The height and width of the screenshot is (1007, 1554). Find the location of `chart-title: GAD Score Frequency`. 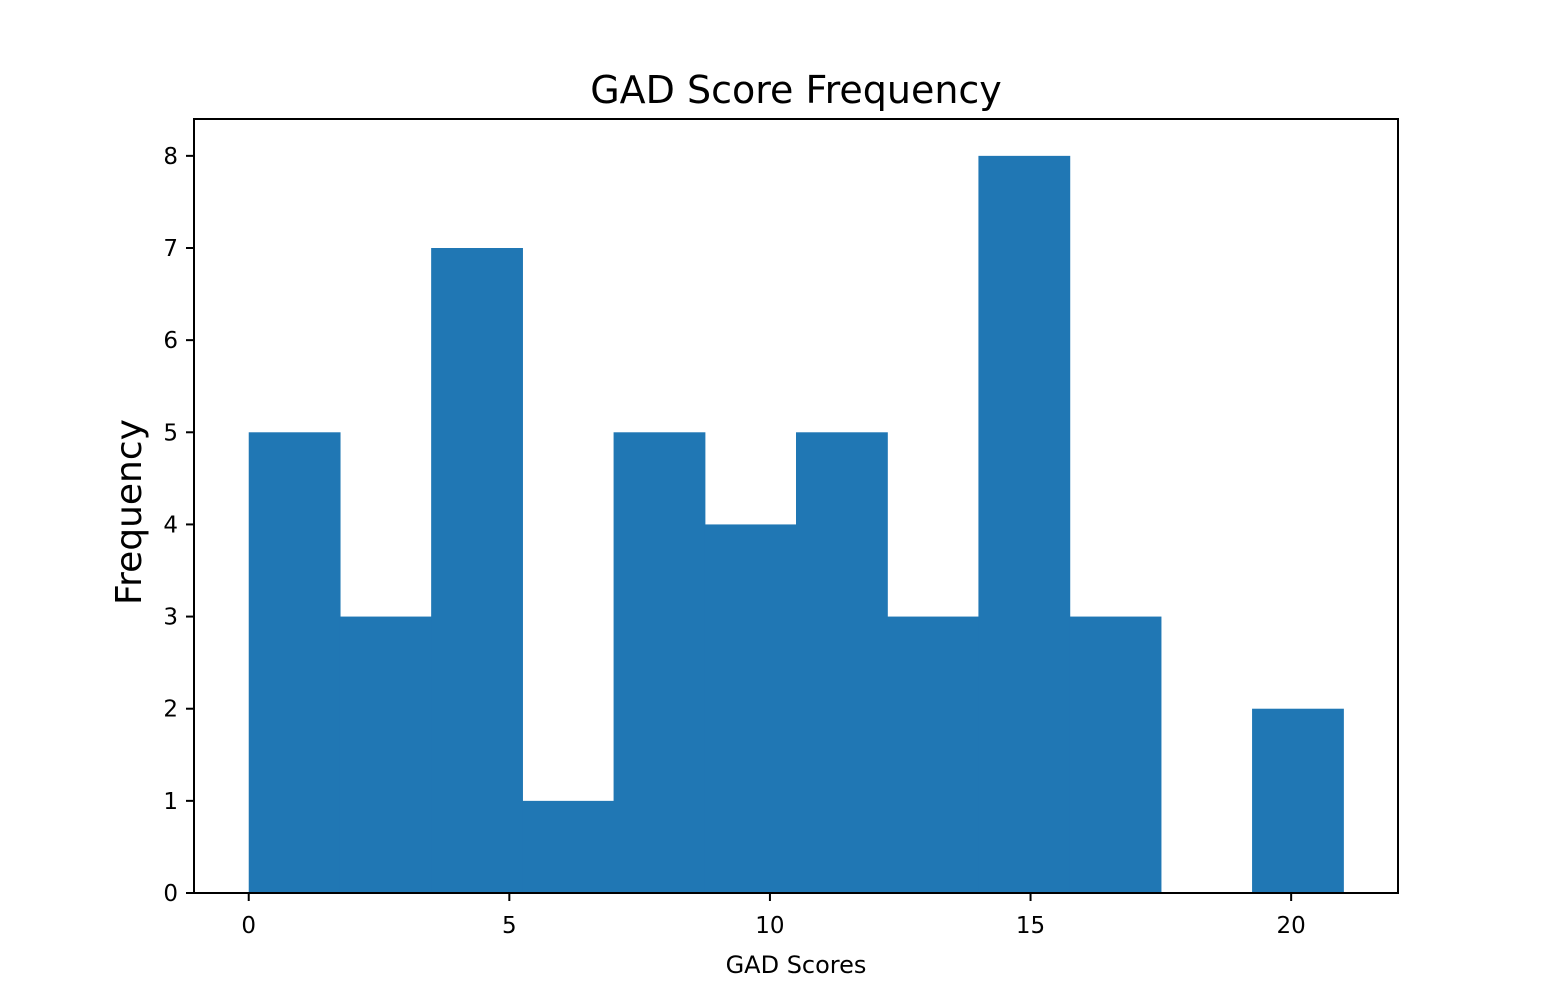

chart-title: GAD Score Frequency is located at coordinates (796, 90).